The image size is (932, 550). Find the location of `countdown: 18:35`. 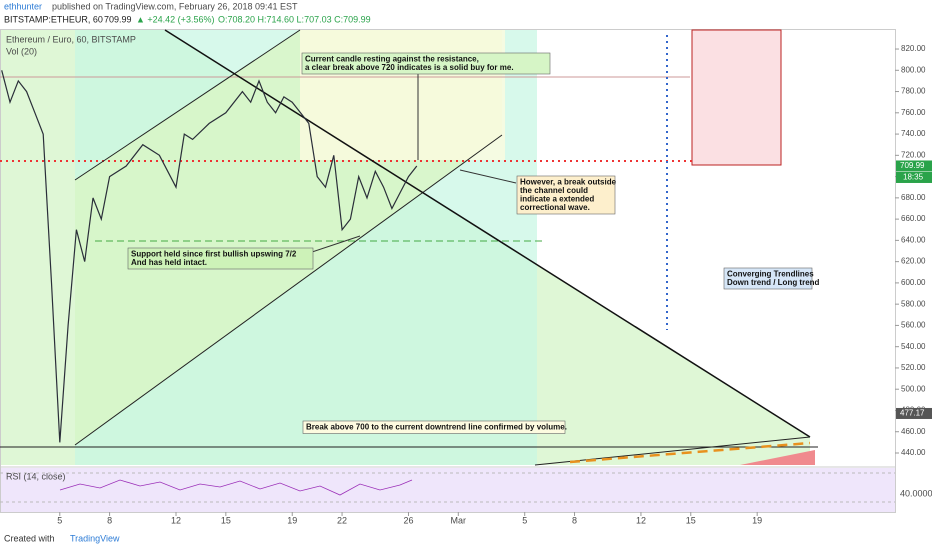

countdown: 18:35 is located at coordinates (913, 177).